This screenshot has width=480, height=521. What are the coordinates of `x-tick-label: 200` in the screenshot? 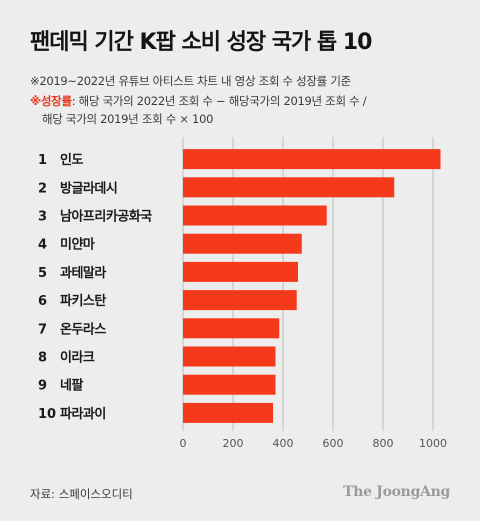 It's located at (233, 443).